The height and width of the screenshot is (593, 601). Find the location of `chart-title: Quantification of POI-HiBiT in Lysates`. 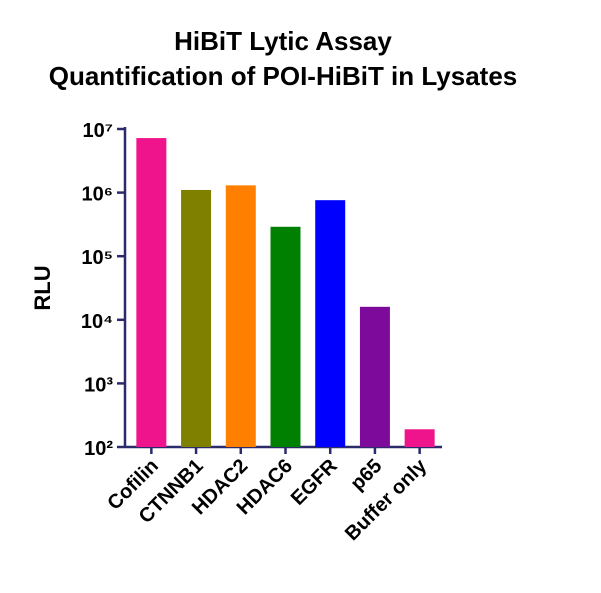

chart-title: Quantification of POI-HiBiT in Lysates is located at coordinates (283, 76).